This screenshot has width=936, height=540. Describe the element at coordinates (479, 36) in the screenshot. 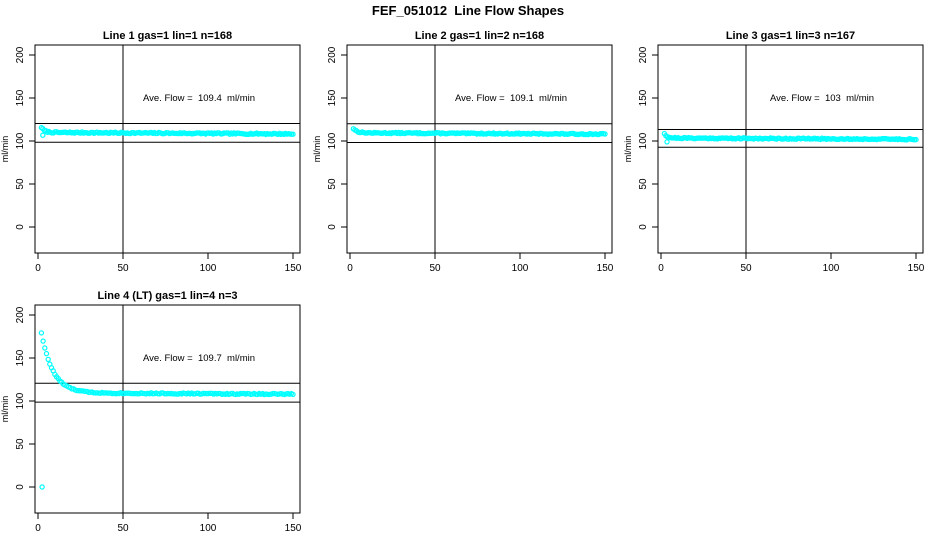

I see `panel-title: Line 2 gas=1 lin=2 n=168` at that location.